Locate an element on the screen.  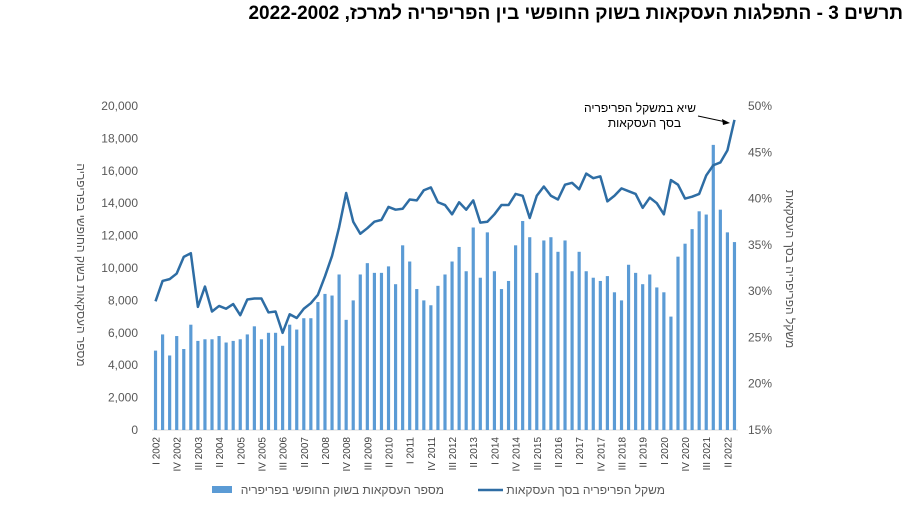
x-tick-label: I 2017 is located at coordinates (580, 451).